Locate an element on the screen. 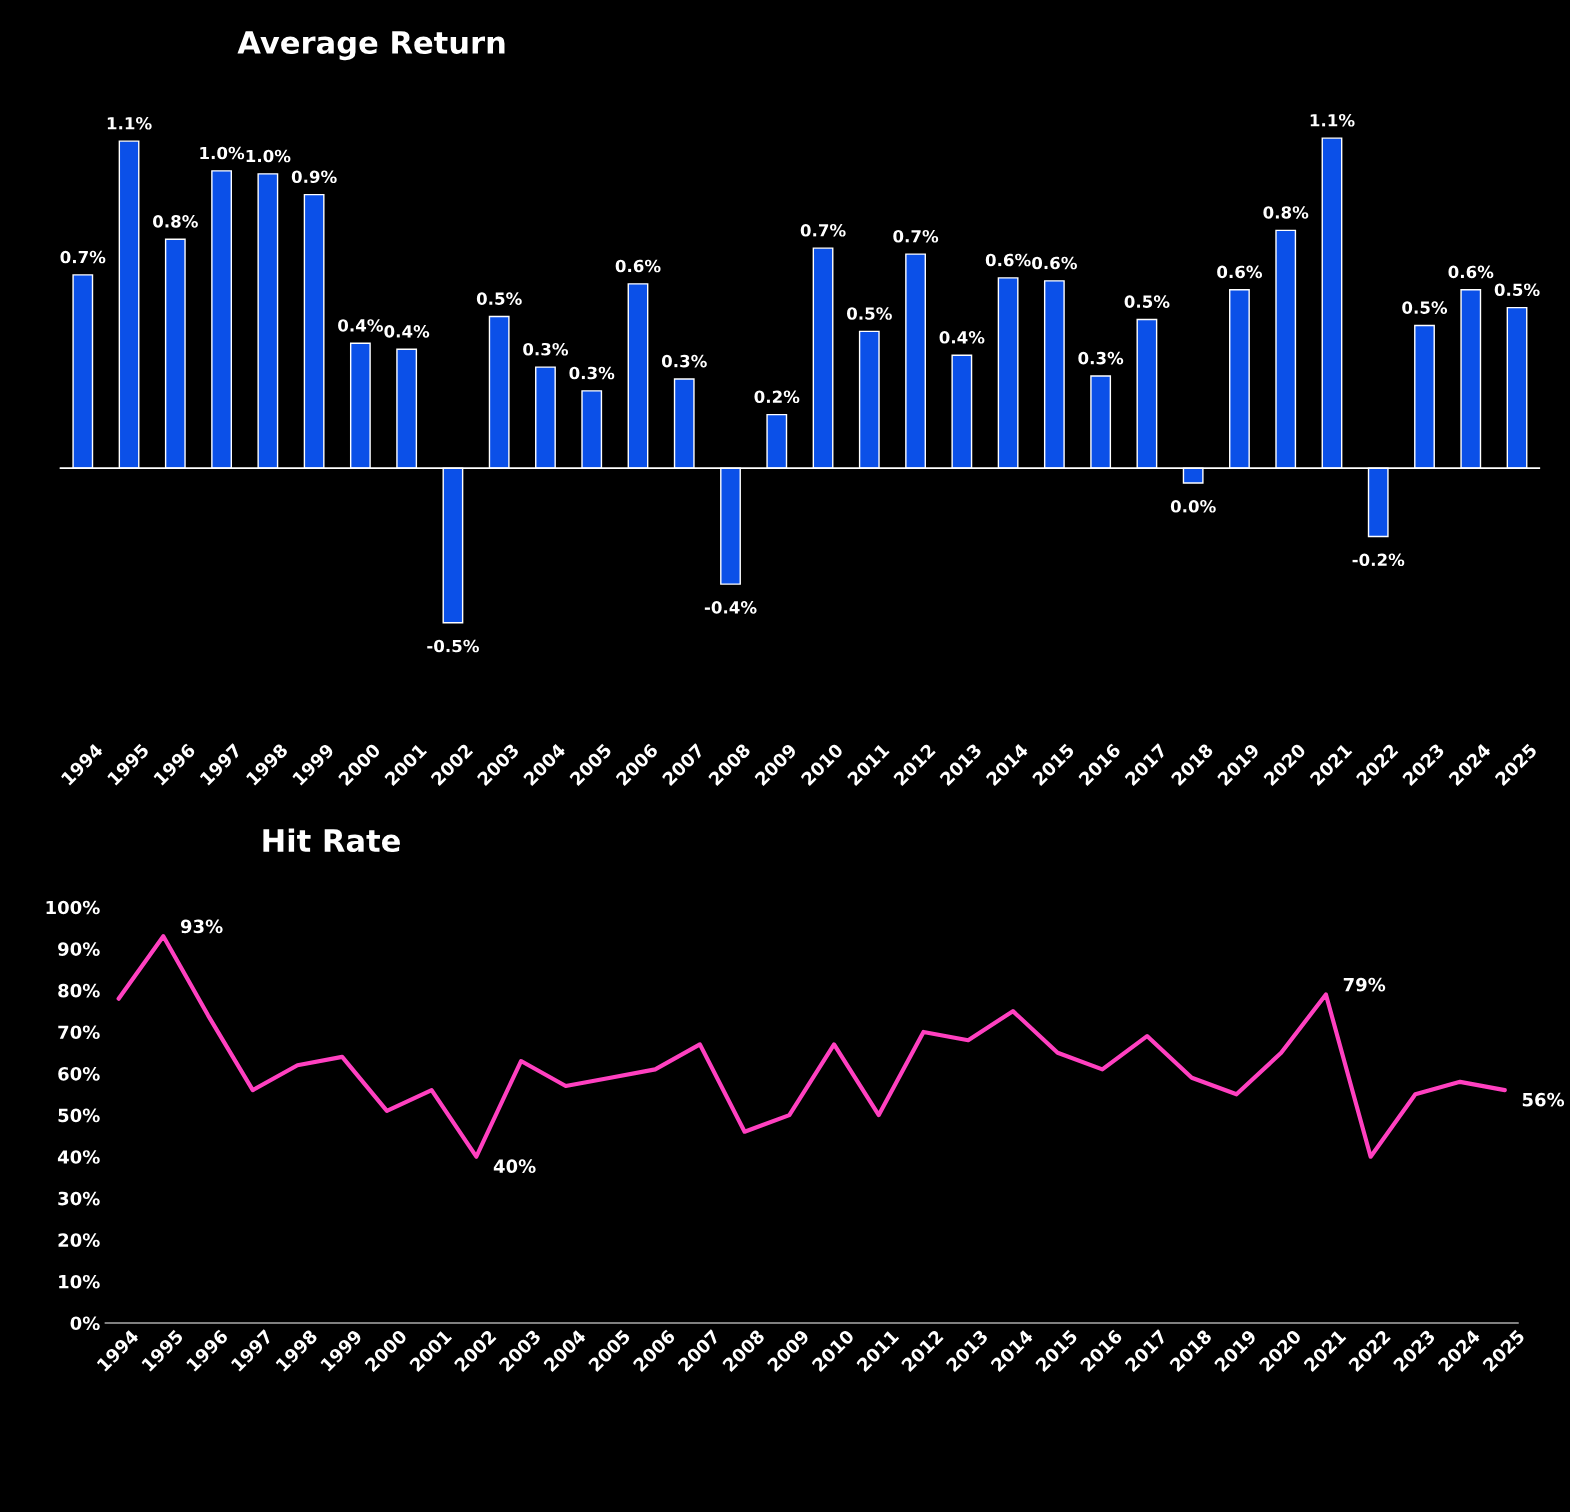 Image resolution: width=1570 pixels, height=1512 pixels. data-label: -0.4% is located at coordinates (730, 607).